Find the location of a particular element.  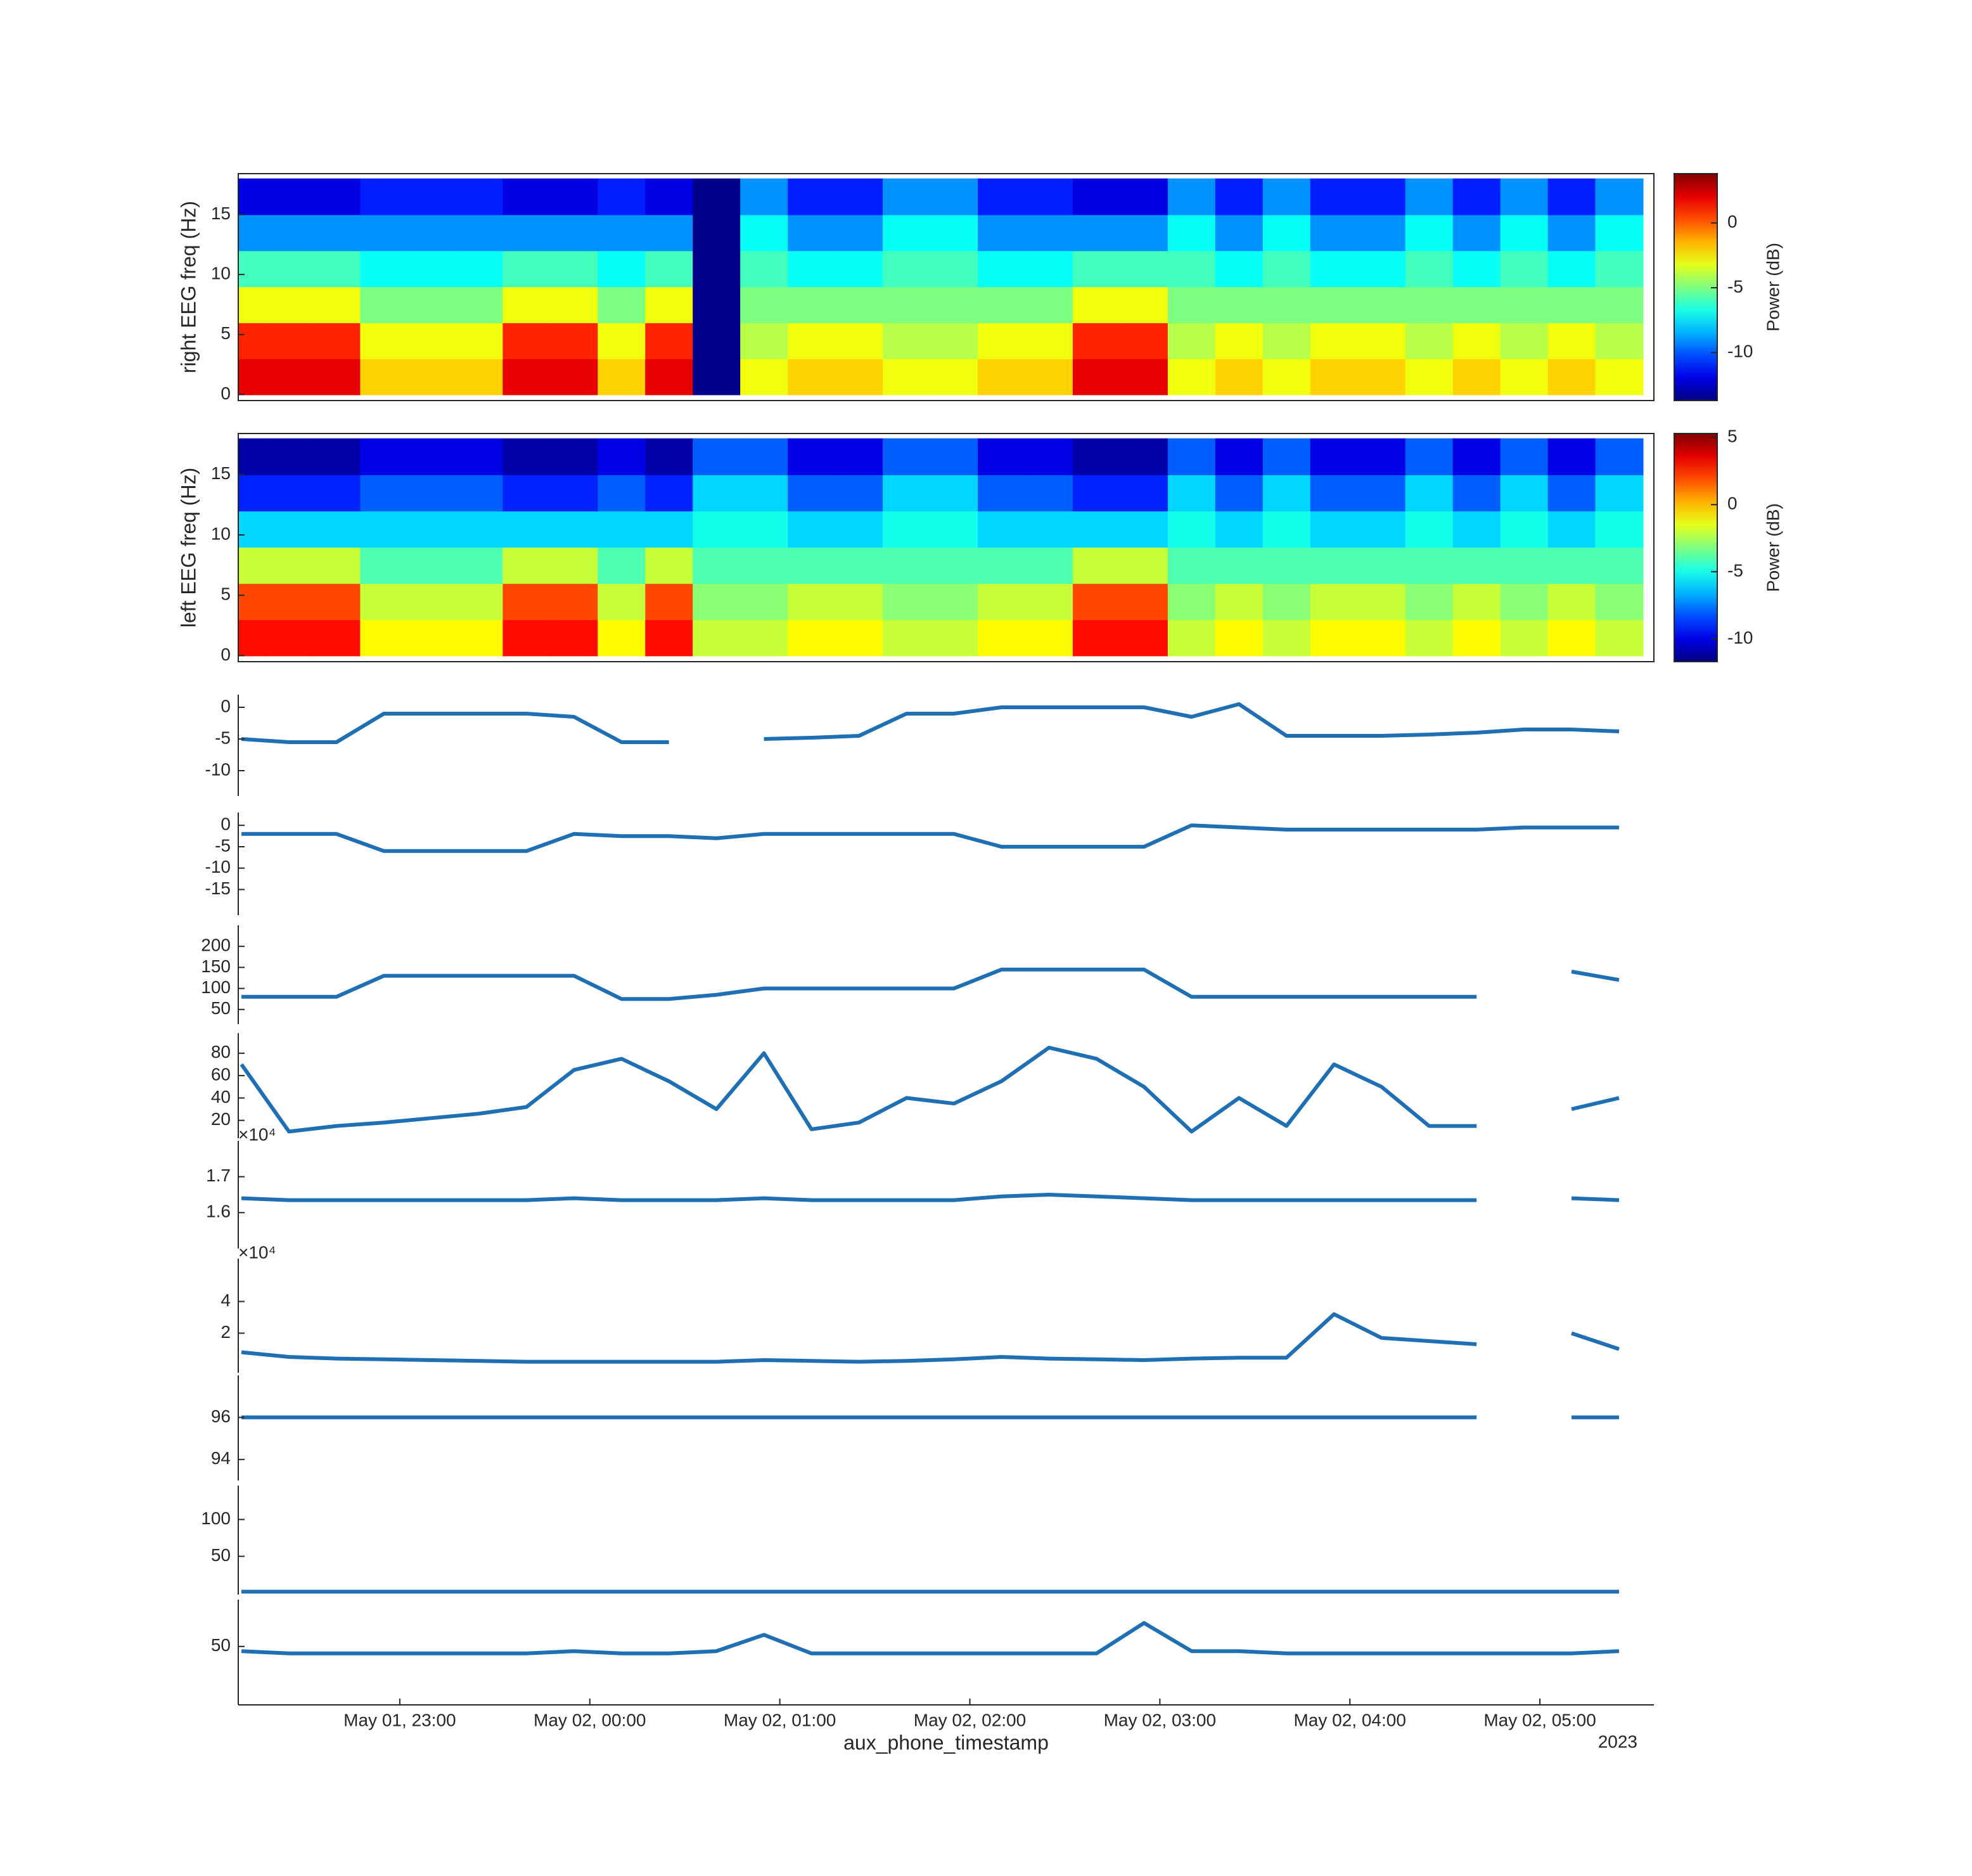

x-tick-label: May 02, 02:00 is located at coordinates (970, 1720).